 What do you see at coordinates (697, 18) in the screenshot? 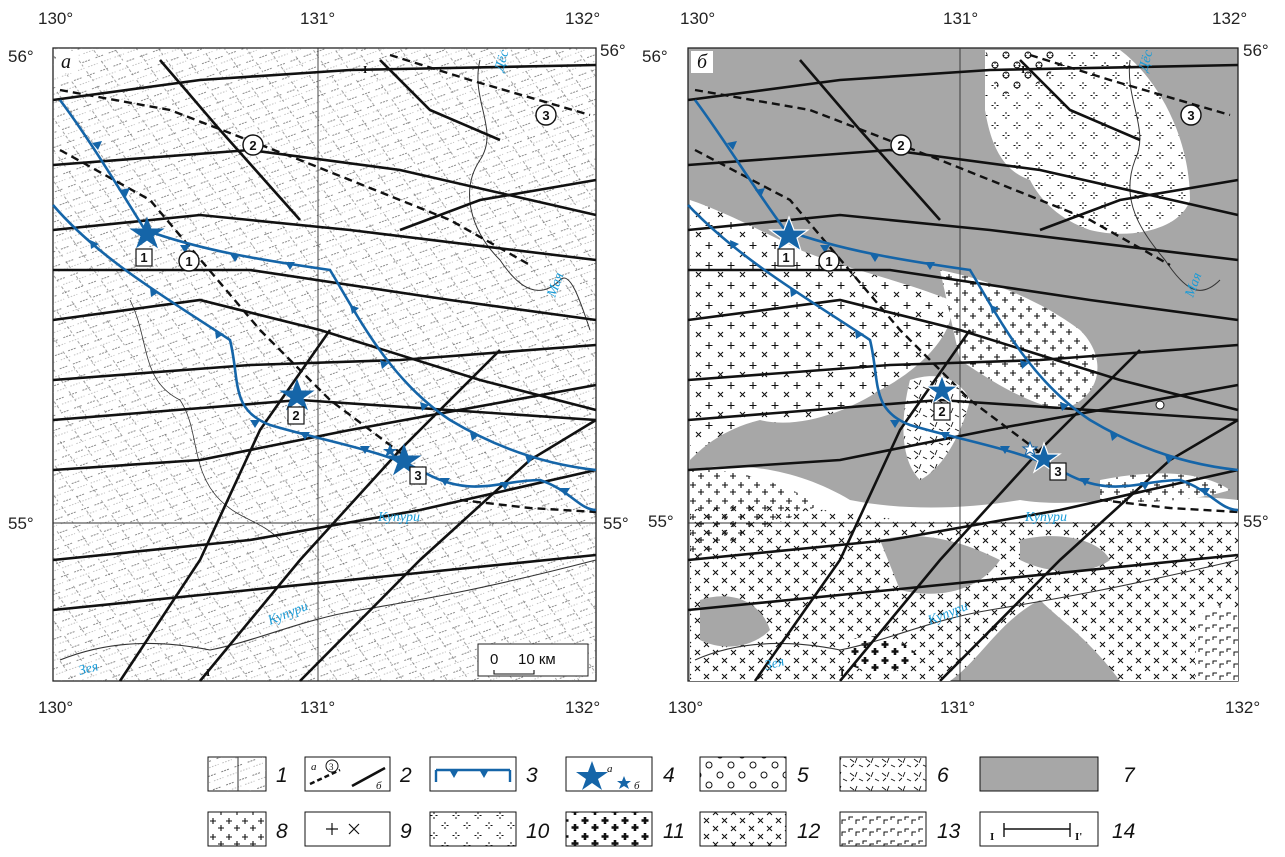
I see `b-top-left-lon: 130°` at bounding box center [697, 18].